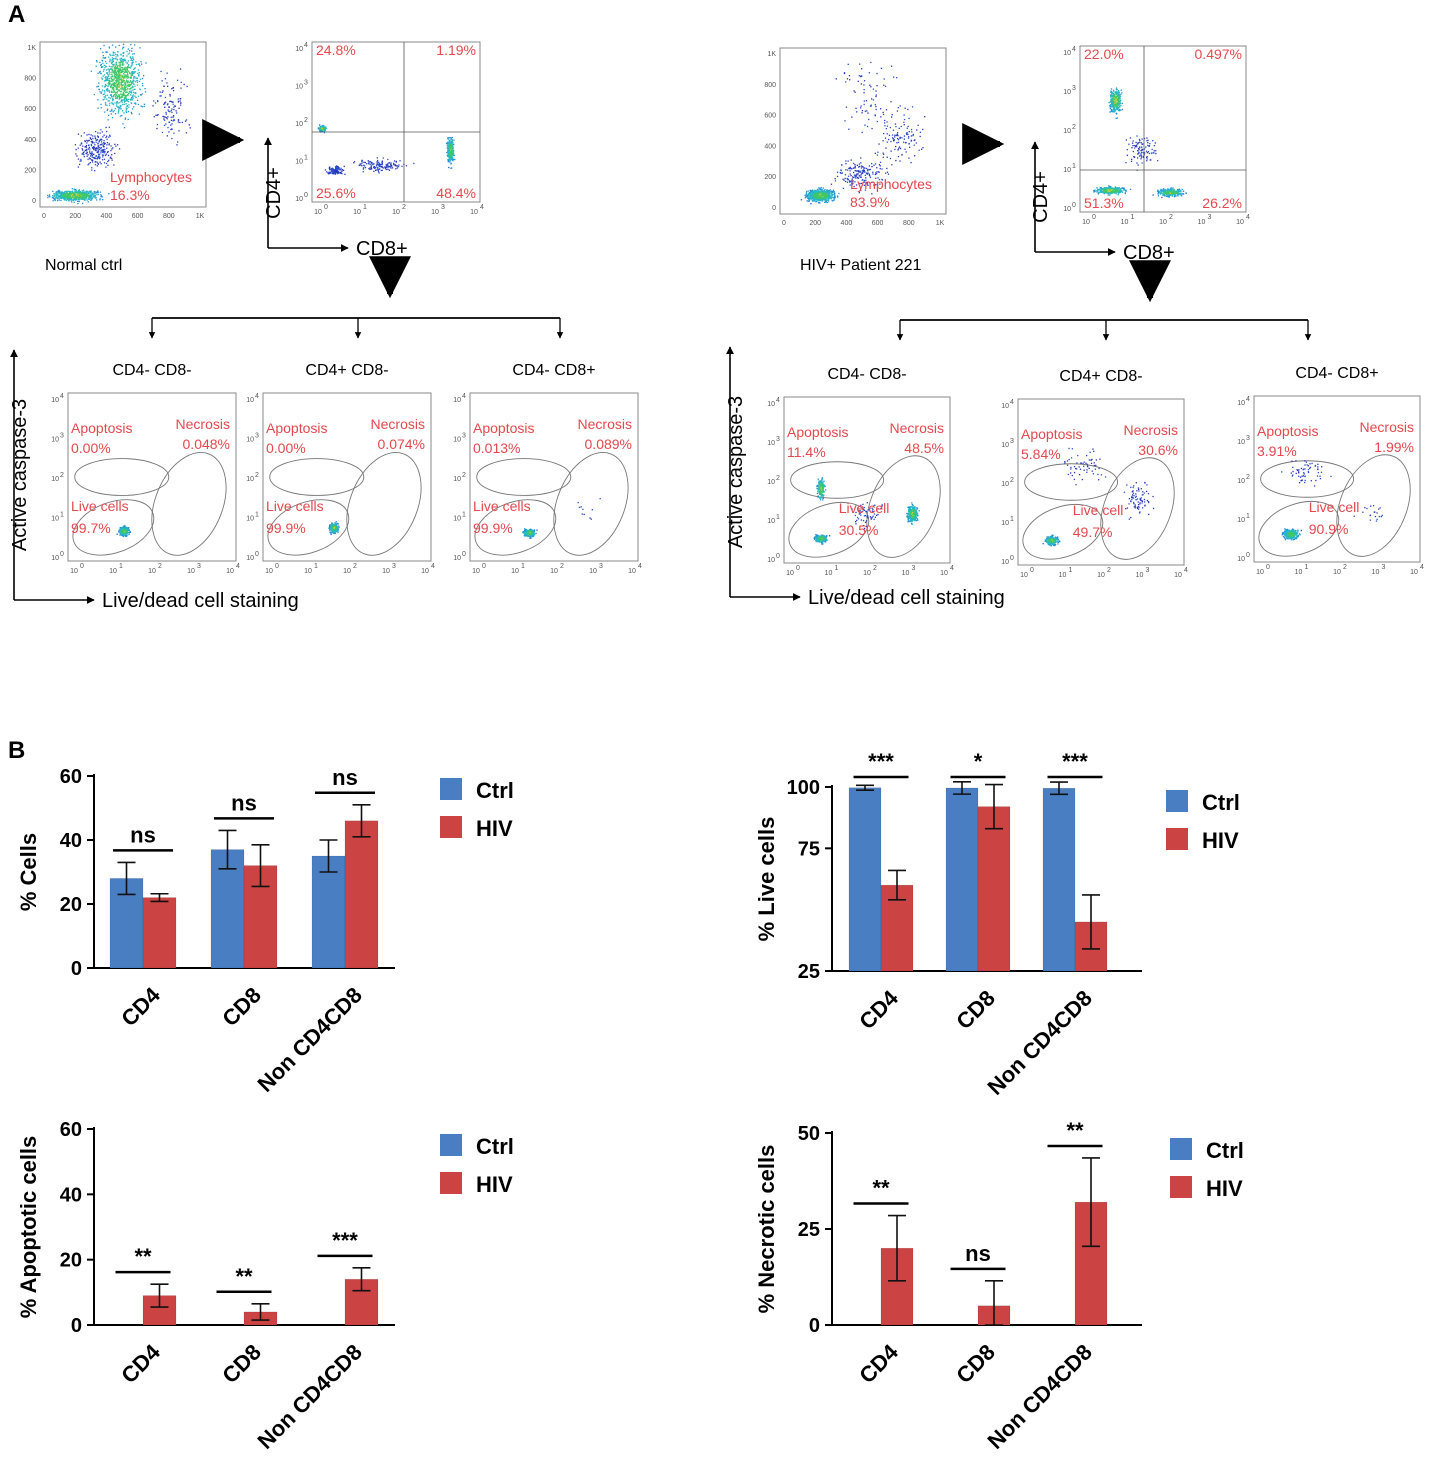  Describe the element at coordinates (306, 120) in the screenshot. I see `y-log-exponent: 2` at that location.